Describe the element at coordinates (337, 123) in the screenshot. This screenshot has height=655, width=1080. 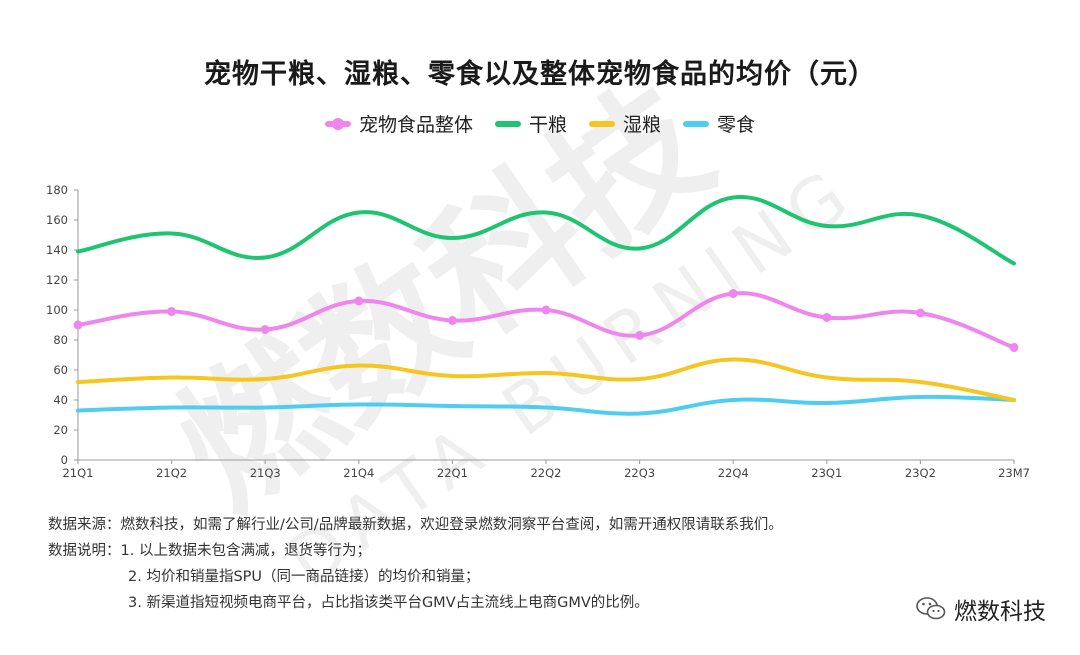
I see `legend-swatch-overall` at that location.